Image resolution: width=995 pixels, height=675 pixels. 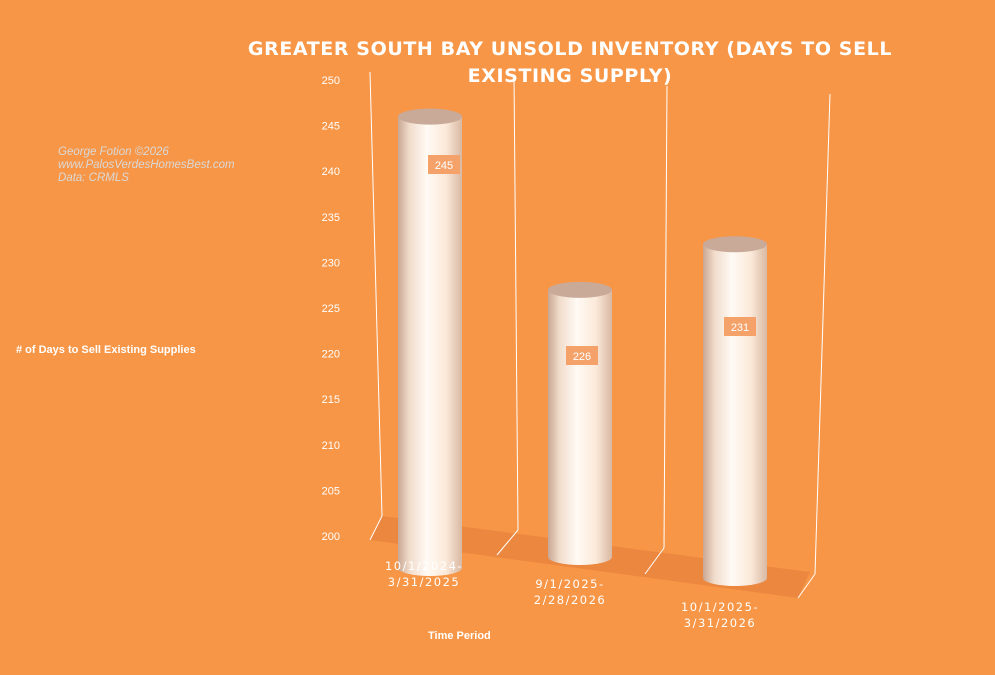 What do you see at coordinates (331, 172) in the screenshot?
I see `y-tick-label: 240` at bounding box center [331, 172].